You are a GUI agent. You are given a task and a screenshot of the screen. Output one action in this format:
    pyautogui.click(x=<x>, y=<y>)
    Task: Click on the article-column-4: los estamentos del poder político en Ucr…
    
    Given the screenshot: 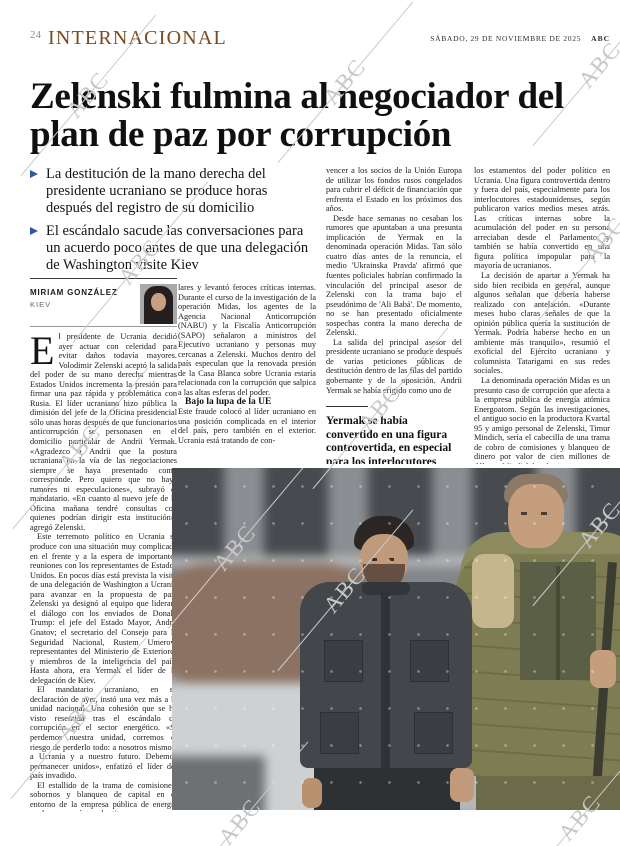 What is the action you would take?
    pyautogui.click(x=542, y=315)
    